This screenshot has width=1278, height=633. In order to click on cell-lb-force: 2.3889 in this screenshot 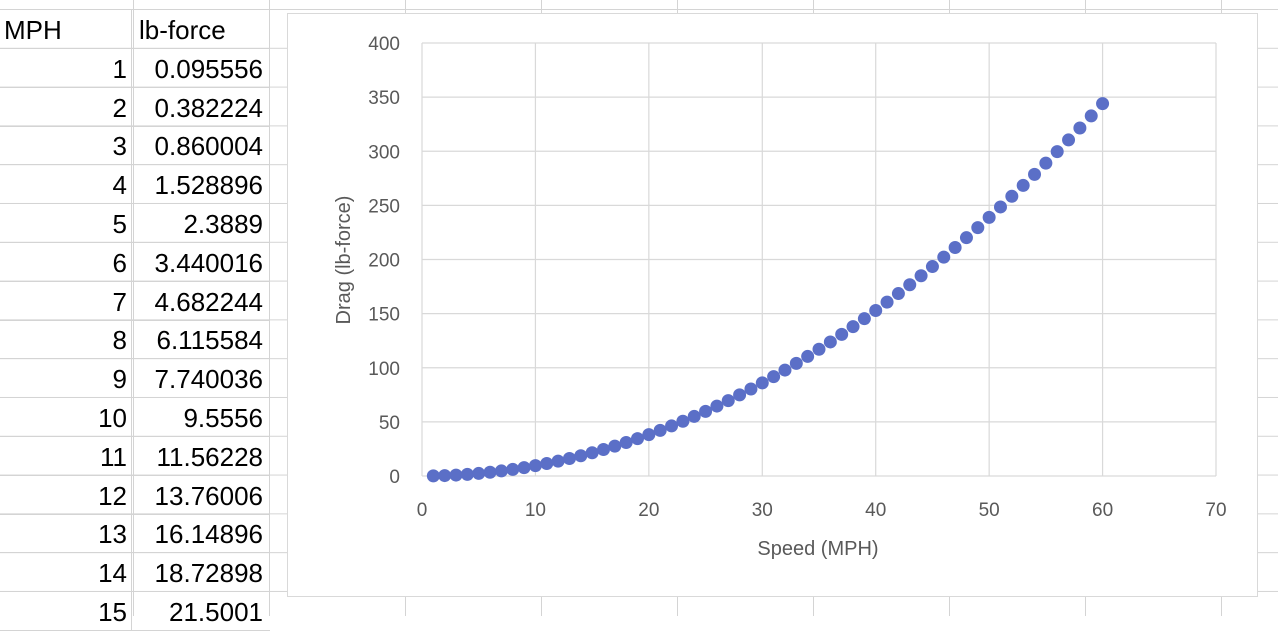, I will do `click(223, 224)`.